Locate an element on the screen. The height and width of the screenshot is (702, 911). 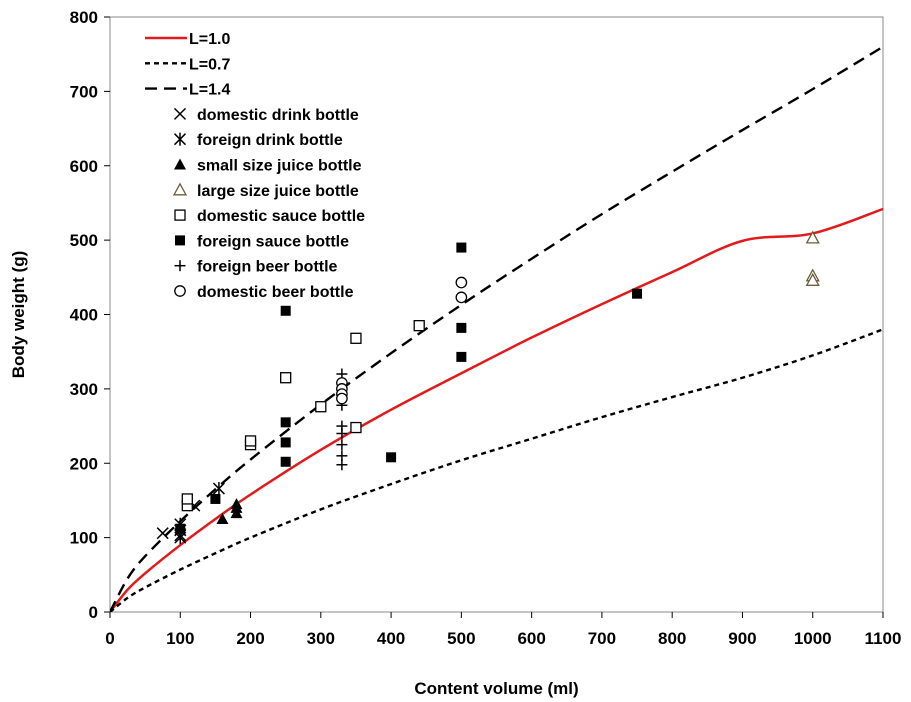
point-domestic-drink-bottle is located at coordinates (162, 533).